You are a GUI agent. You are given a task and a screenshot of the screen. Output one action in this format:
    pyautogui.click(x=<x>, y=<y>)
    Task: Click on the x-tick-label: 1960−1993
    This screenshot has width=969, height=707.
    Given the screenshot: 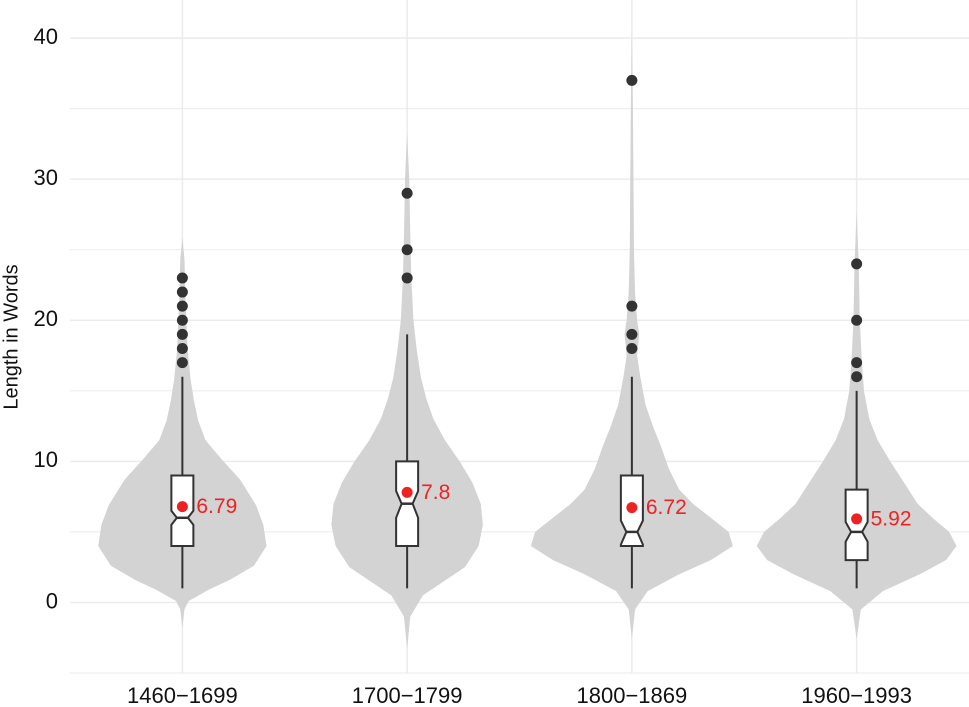 What is the action you would take?
    pyautogui.click(x=856, y=695)
    